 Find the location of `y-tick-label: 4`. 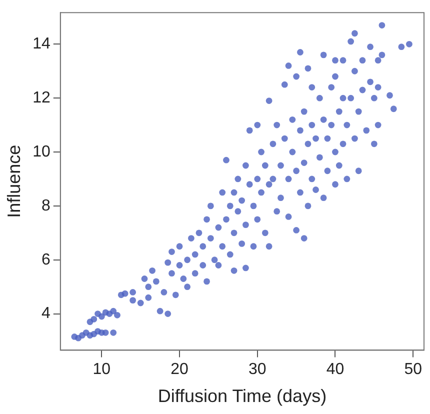

y-tick-label: 4 is located at coordinates (45, 313).